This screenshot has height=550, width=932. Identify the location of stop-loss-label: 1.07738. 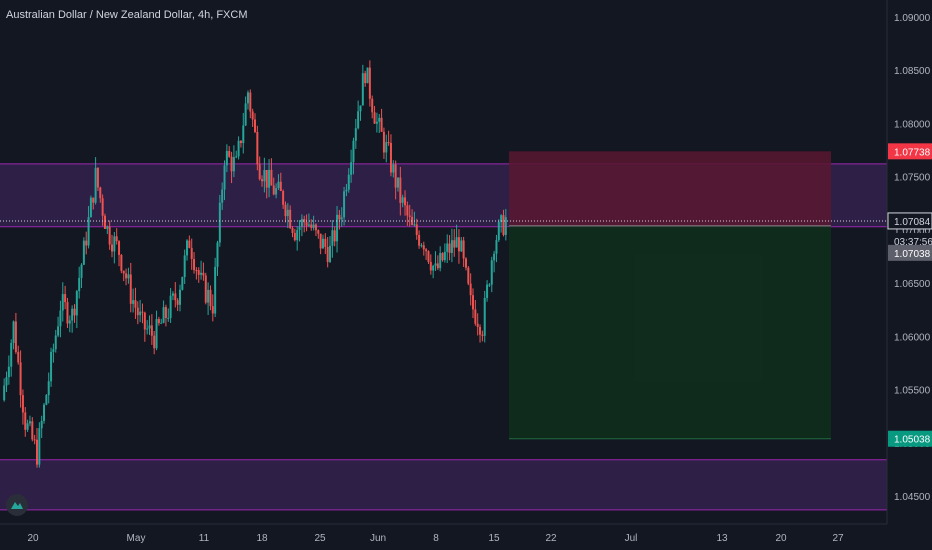
(910, 151).